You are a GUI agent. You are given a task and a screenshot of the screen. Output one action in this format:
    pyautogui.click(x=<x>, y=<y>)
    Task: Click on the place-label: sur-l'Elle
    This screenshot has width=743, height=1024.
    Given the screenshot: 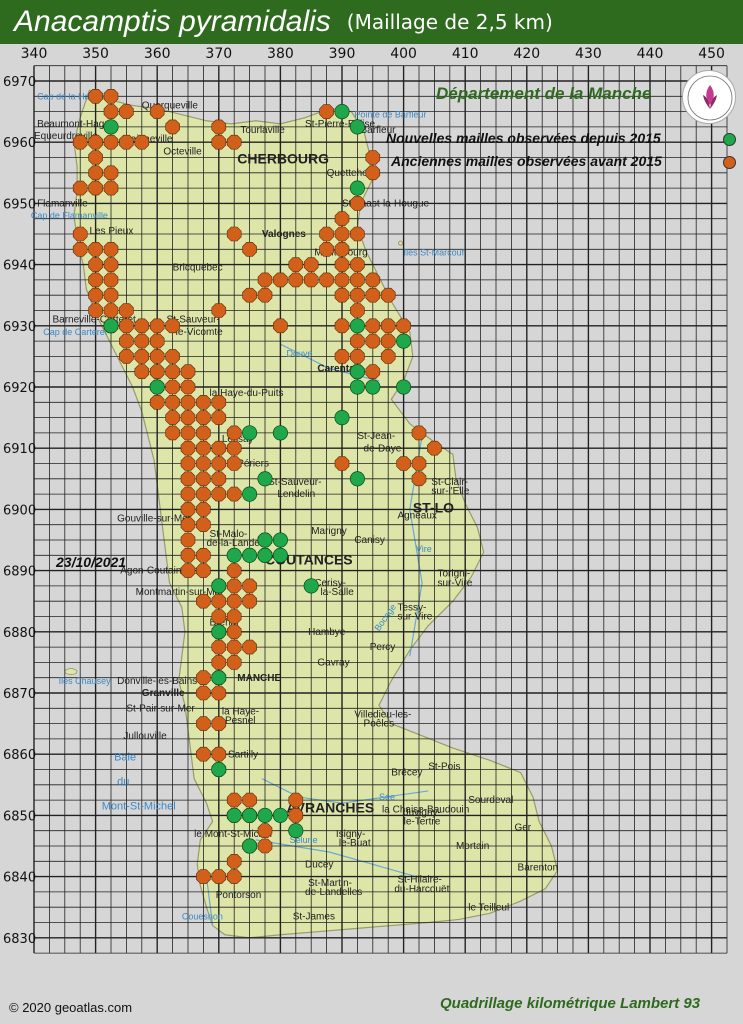 What is the action you would take?
    pyautogui.click(x=450, y=491)
    